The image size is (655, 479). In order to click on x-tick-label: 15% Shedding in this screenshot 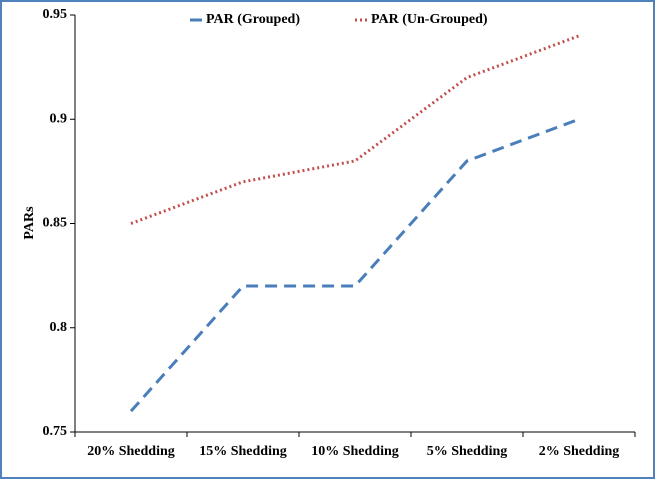, I will do `click(243, 451)`.